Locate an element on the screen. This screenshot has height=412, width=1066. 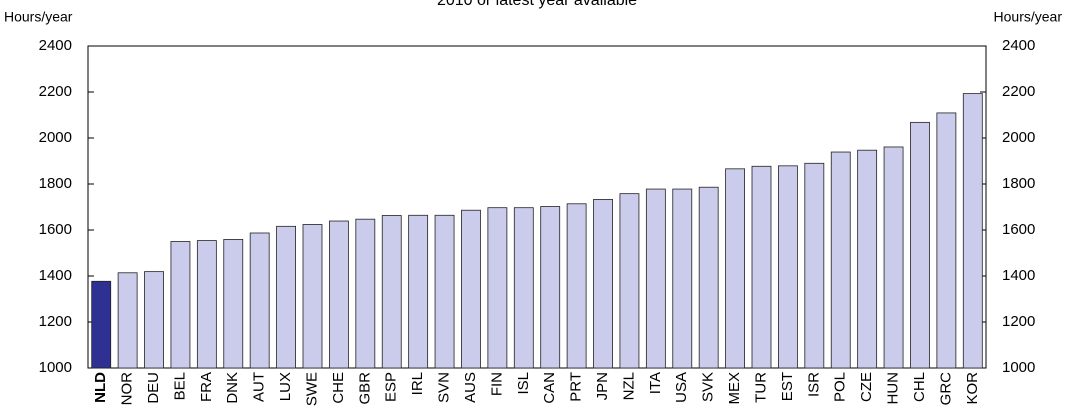
x-tick-label: GRC is located at coordinates (945, 389).